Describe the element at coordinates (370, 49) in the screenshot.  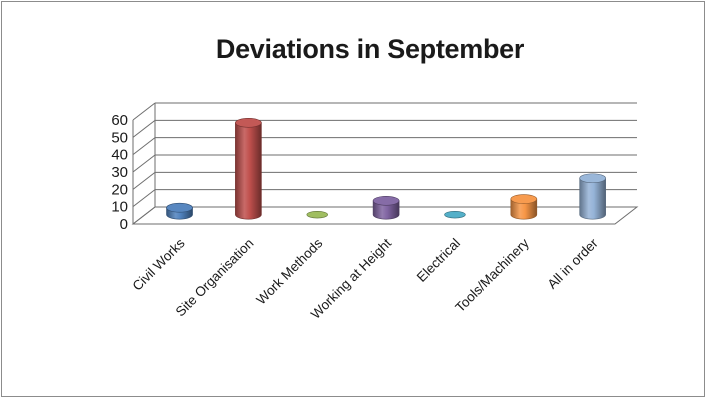
I see `chart-title: Deviations in September` at that location.